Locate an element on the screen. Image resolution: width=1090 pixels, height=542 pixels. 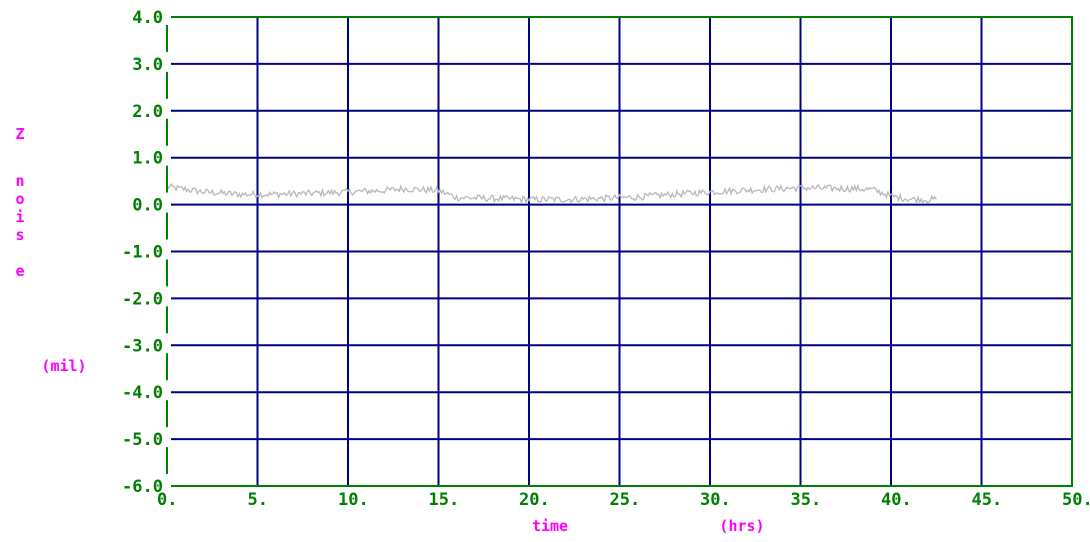
x-tick-label: 35. is located at coordinates (806, 500).